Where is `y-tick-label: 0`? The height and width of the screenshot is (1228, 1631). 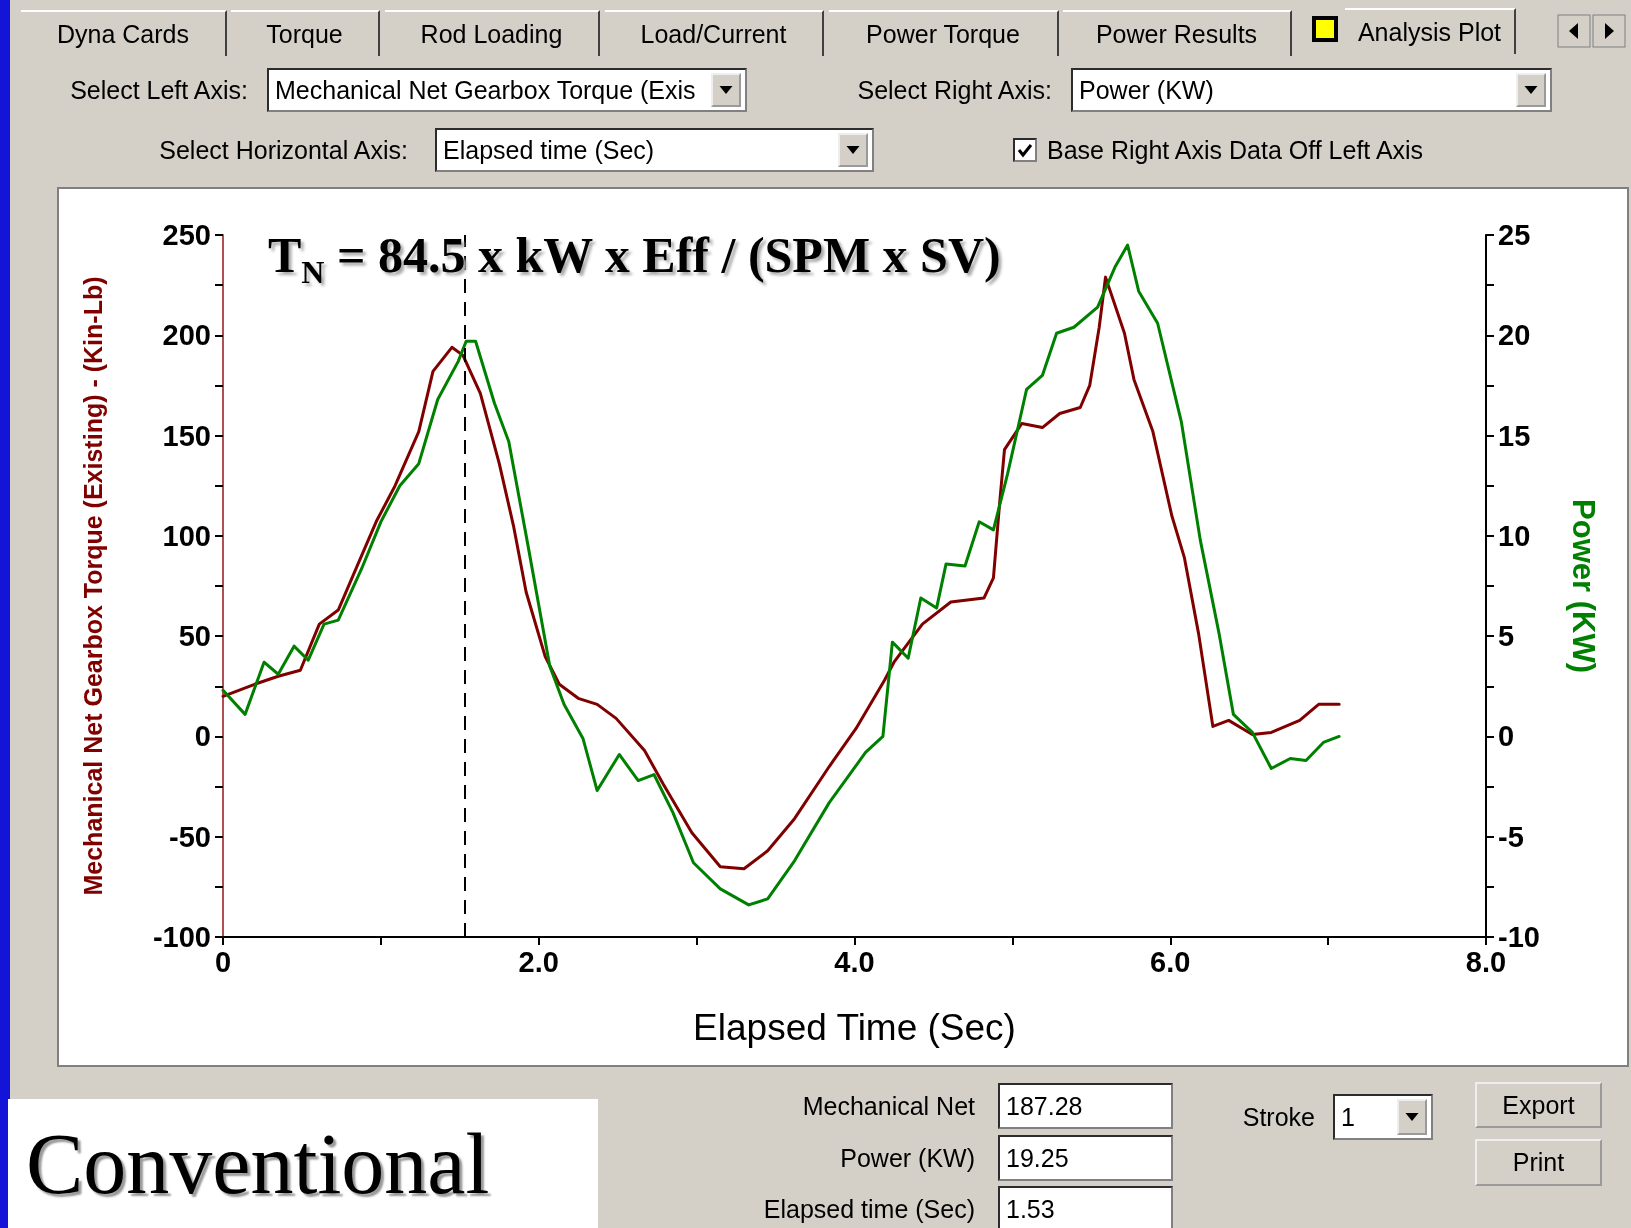 y-tick-label: 0 is located at coordinates (202, 736).